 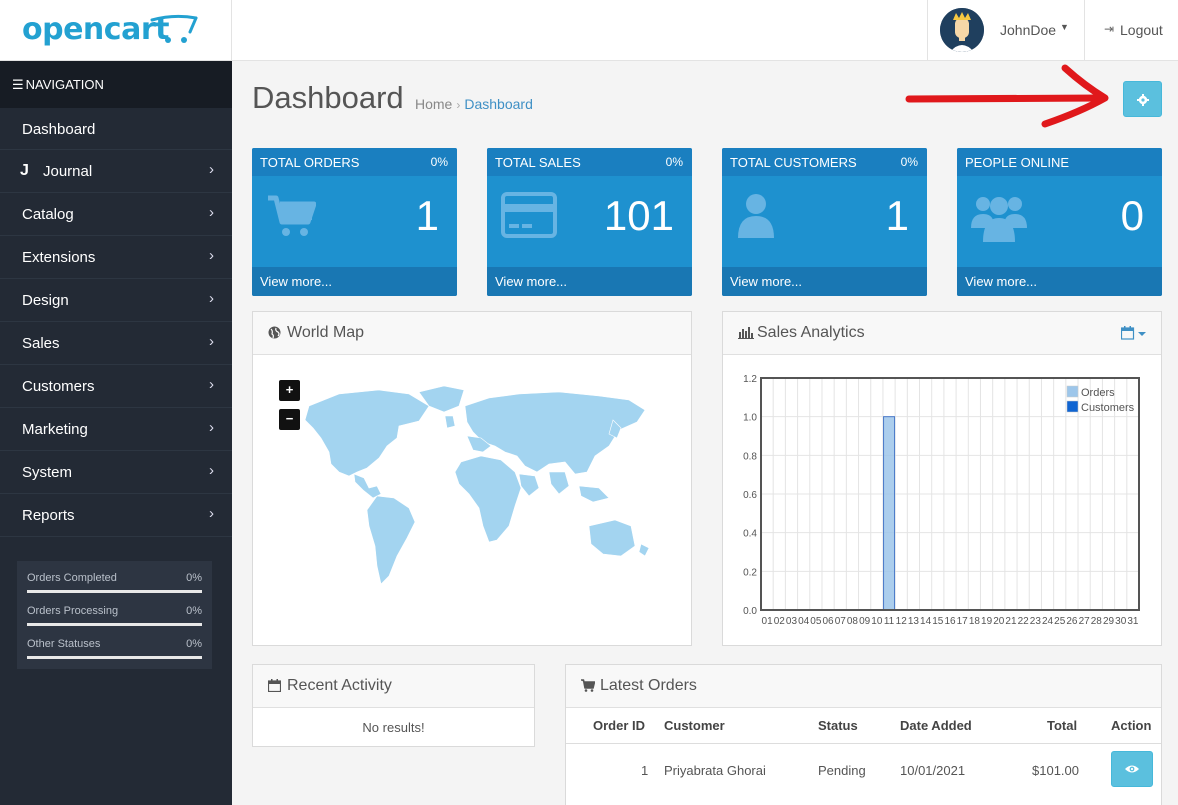 I want to click on tile-title: TOTAL SALES, so click(x=538, y=162).